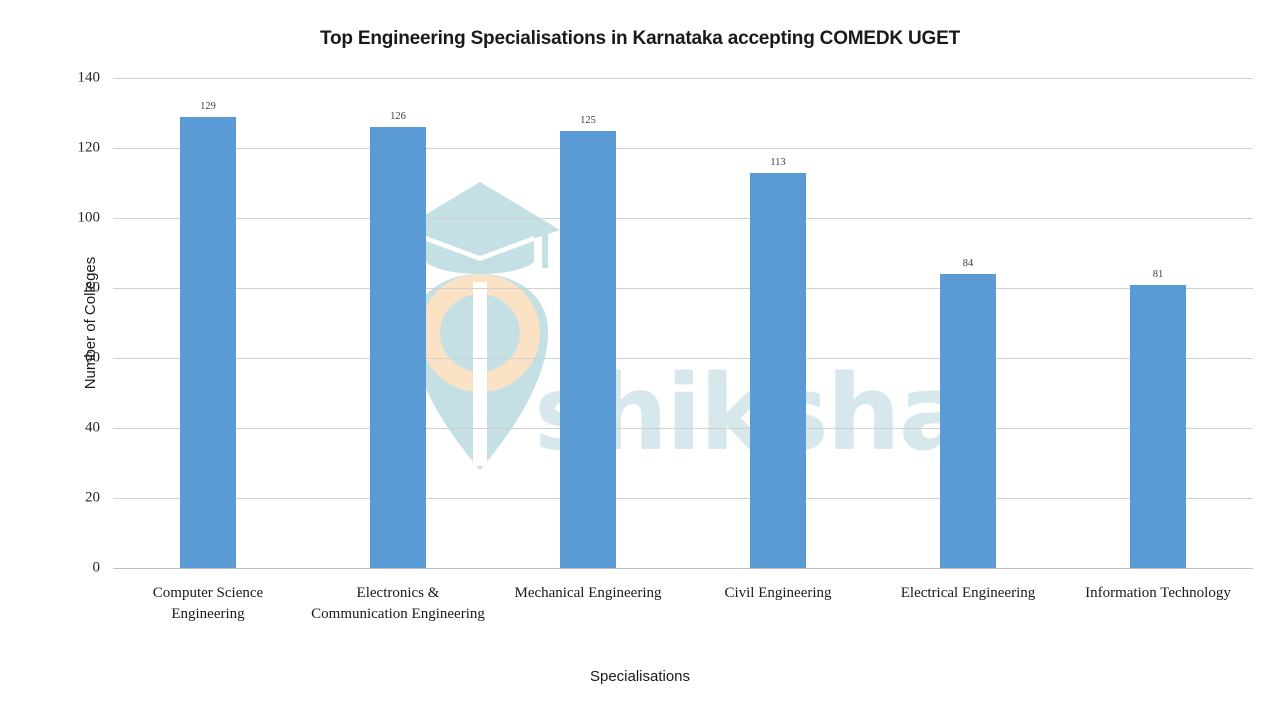 Image resolution: width=1280 pixels, height=720 pixels. Describe the element at coordinates (968, 593) in the screenshot. I see `x-tick-label: Electrical Engineering` at that location.